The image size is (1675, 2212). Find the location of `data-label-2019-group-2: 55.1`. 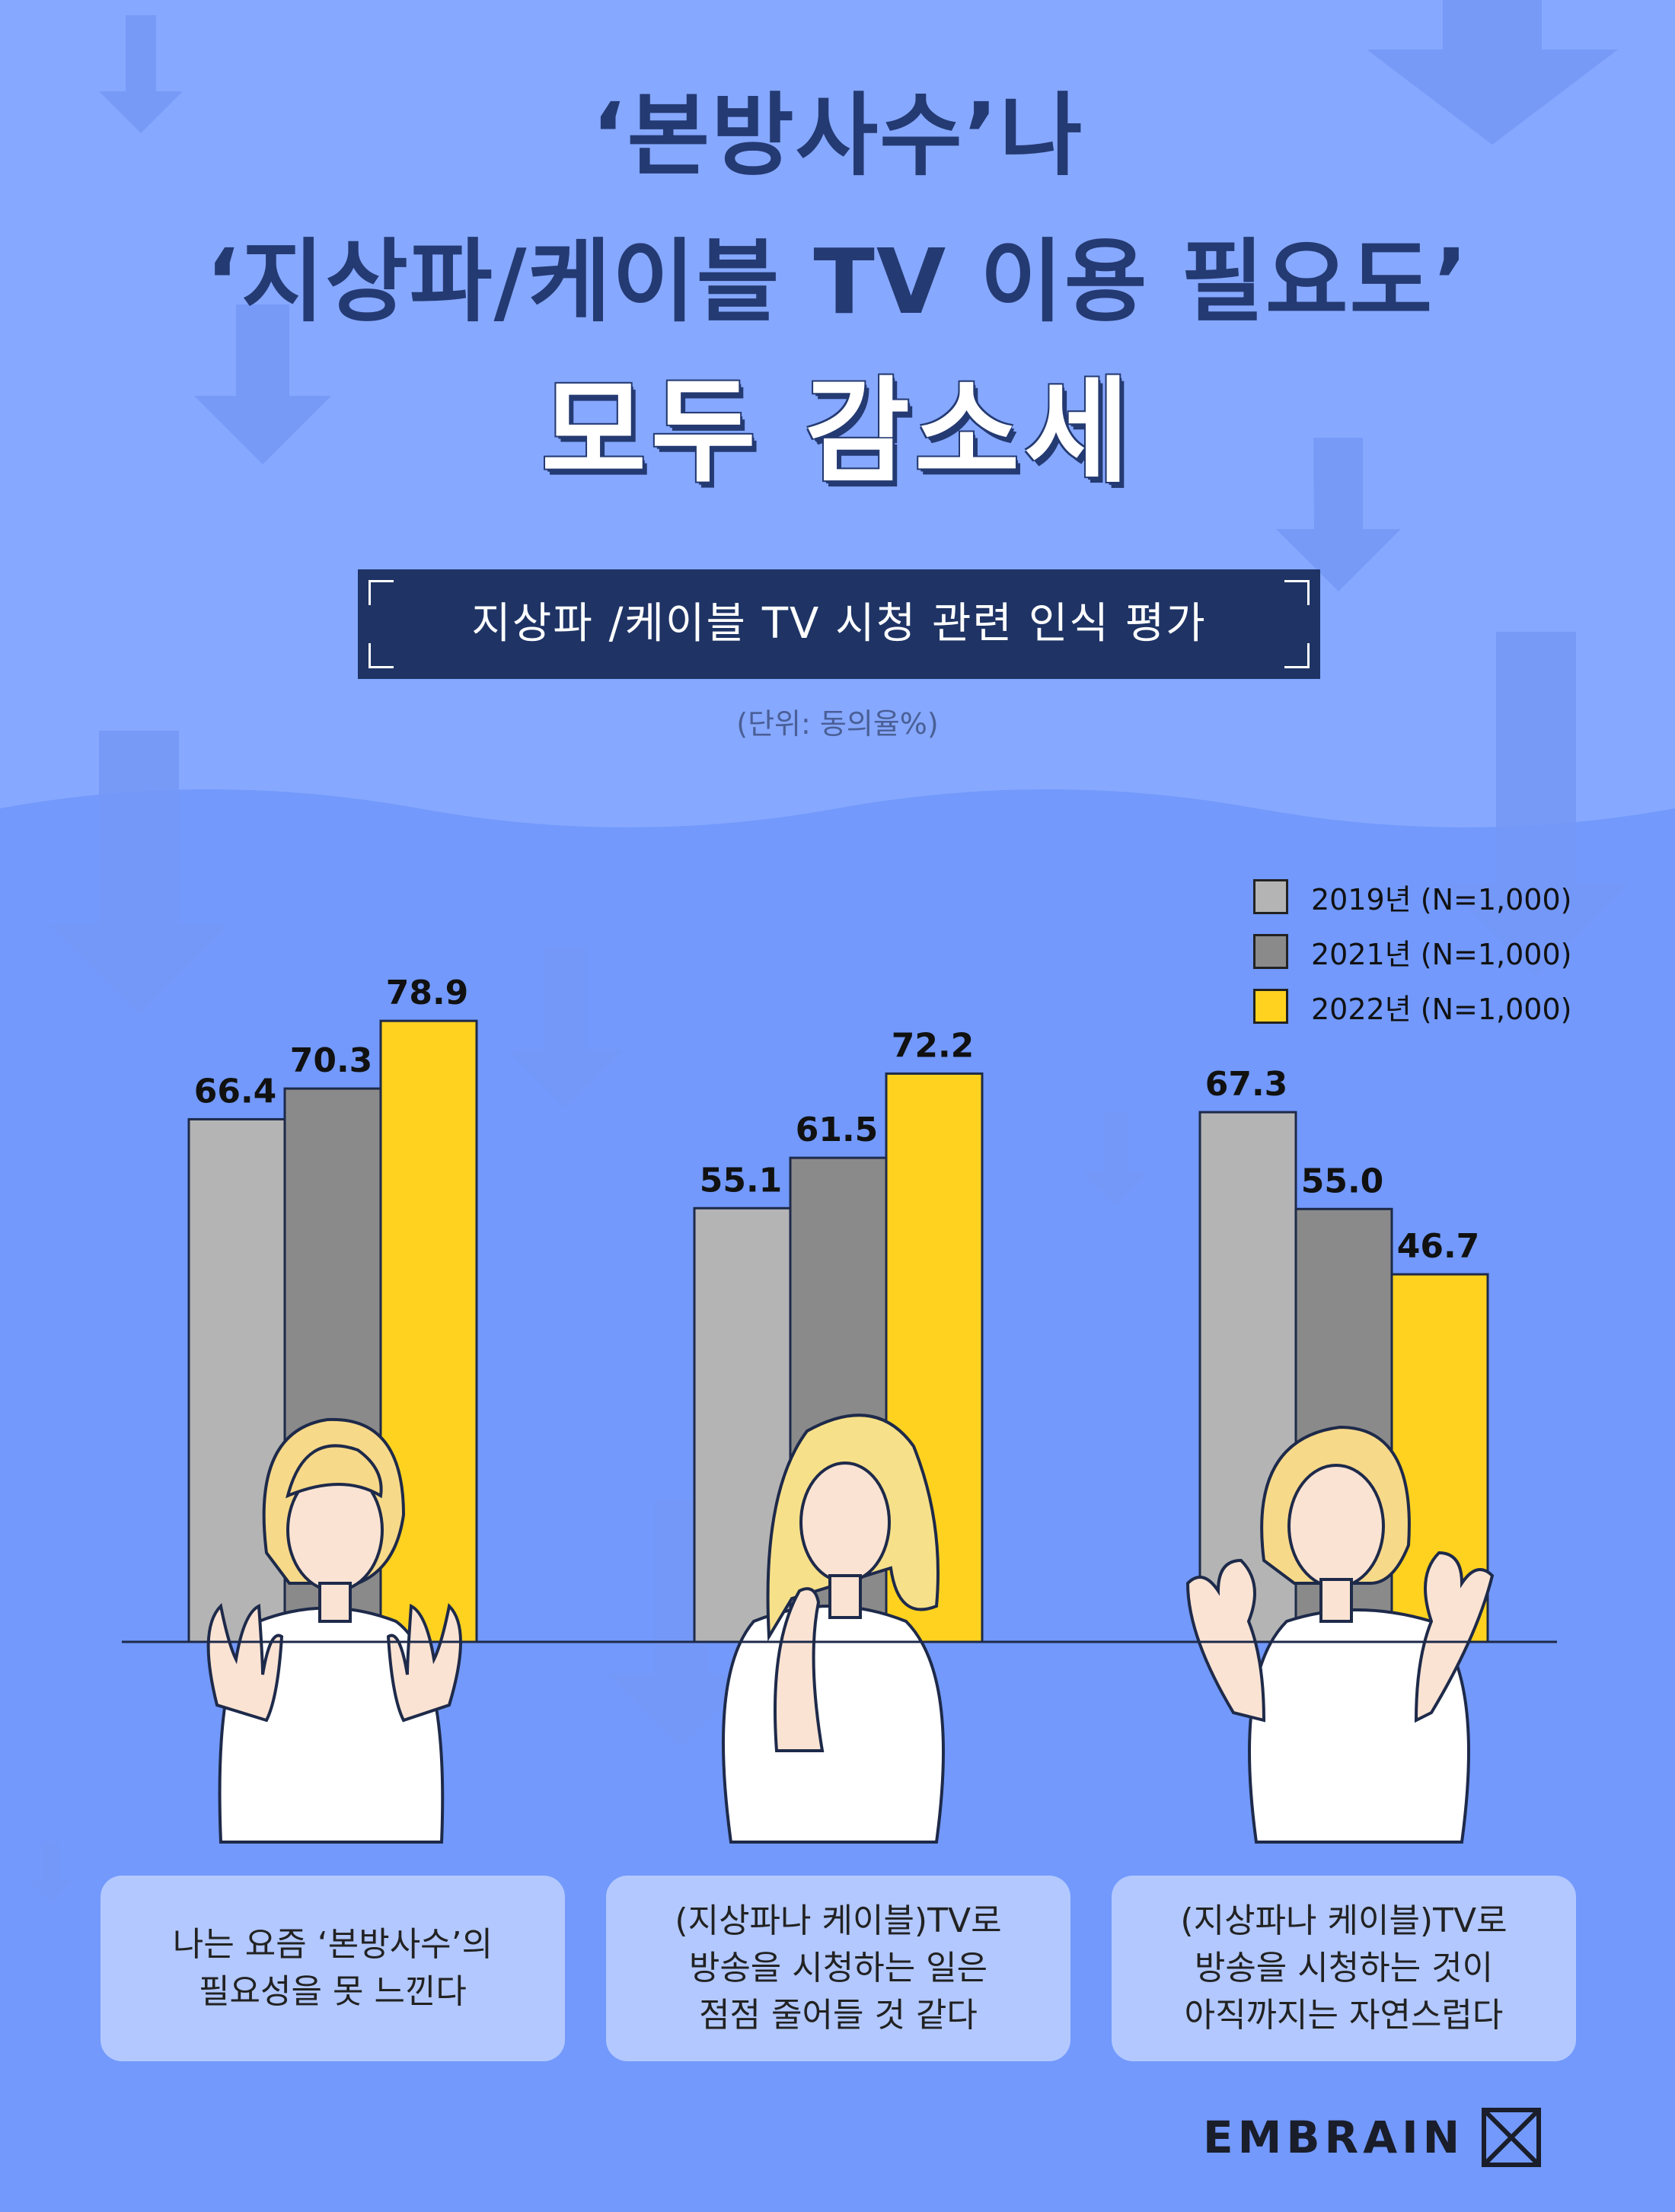

data-label-2019-group-2: 55.1 is located at coordinates (741, 1180).